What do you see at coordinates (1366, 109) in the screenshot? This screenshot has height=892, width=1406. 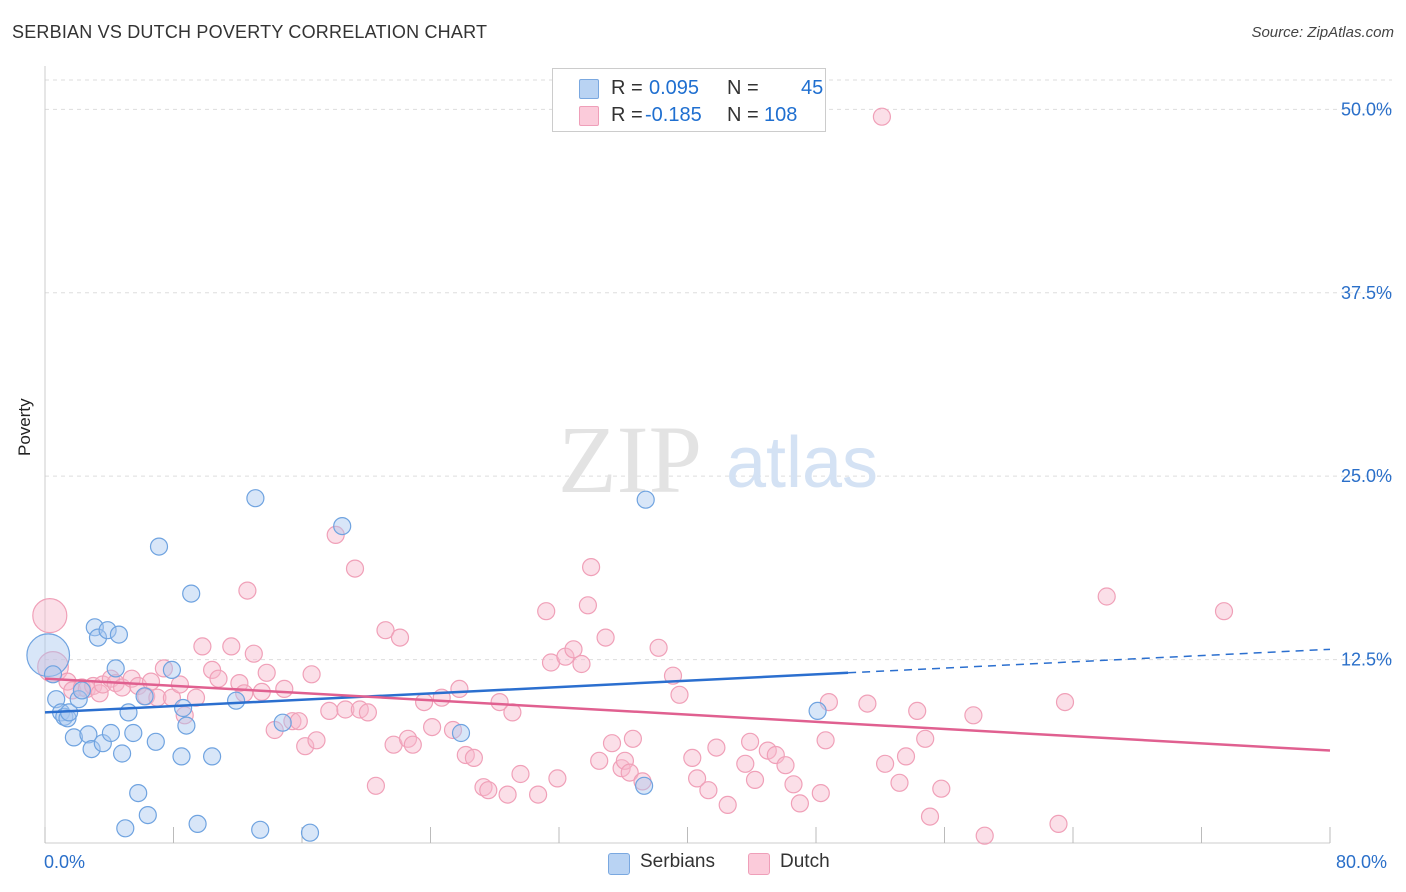 I see `y-tick-label: 50.0%` at bounding box center [1366, 109].